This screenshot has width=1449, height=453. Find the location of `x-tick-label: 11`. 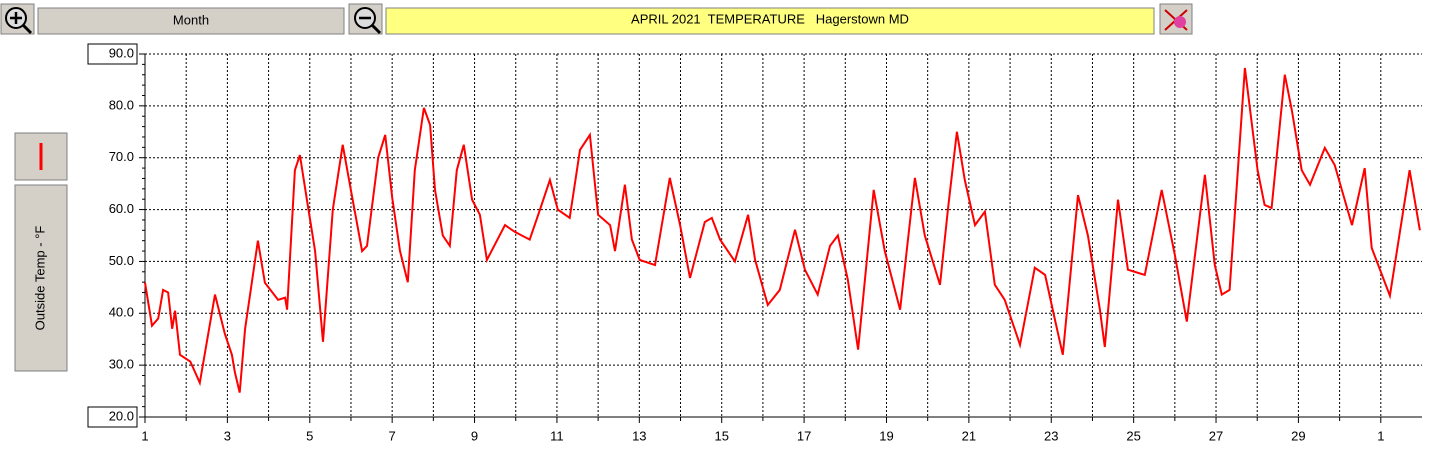

x-tick-label: 11 is located at coordinates (557, 435).